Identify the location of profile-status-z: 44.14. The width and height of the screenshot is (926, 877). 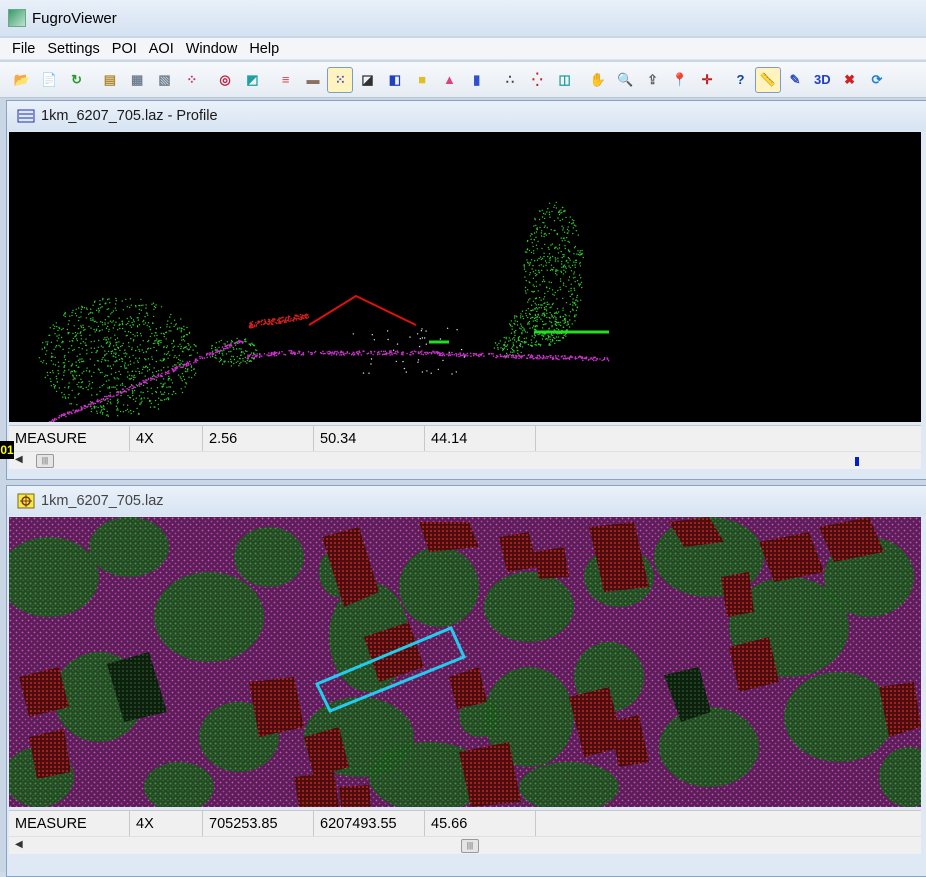
(480, 439).